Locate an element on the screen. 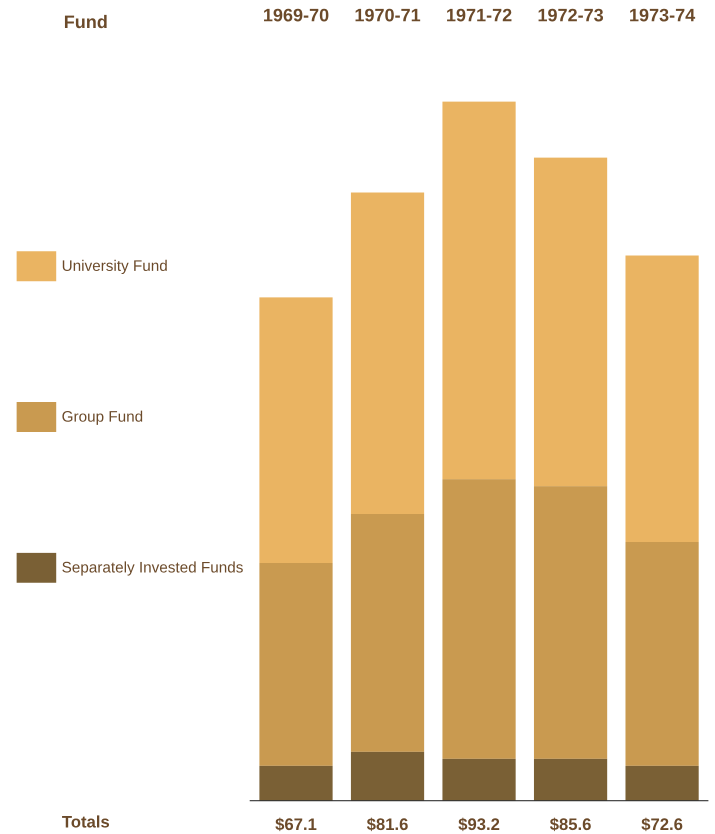 The height and width of the screenshot is (834, 715). legend-label: University Fund is located at coordinates (114, 267).